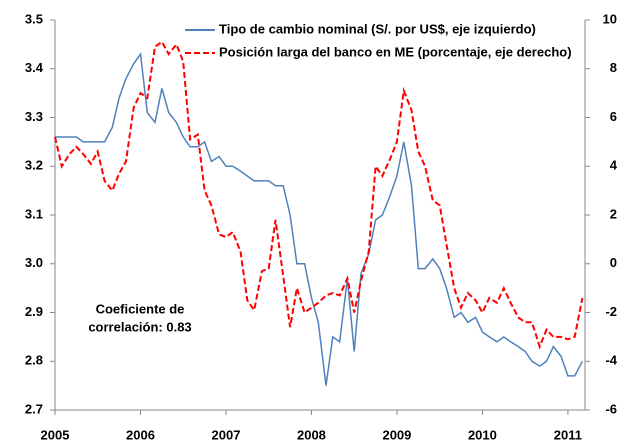 The height and width of the screenshot is (447, 625). I want to click on y2-tick-label: 8, so click(613, 67).